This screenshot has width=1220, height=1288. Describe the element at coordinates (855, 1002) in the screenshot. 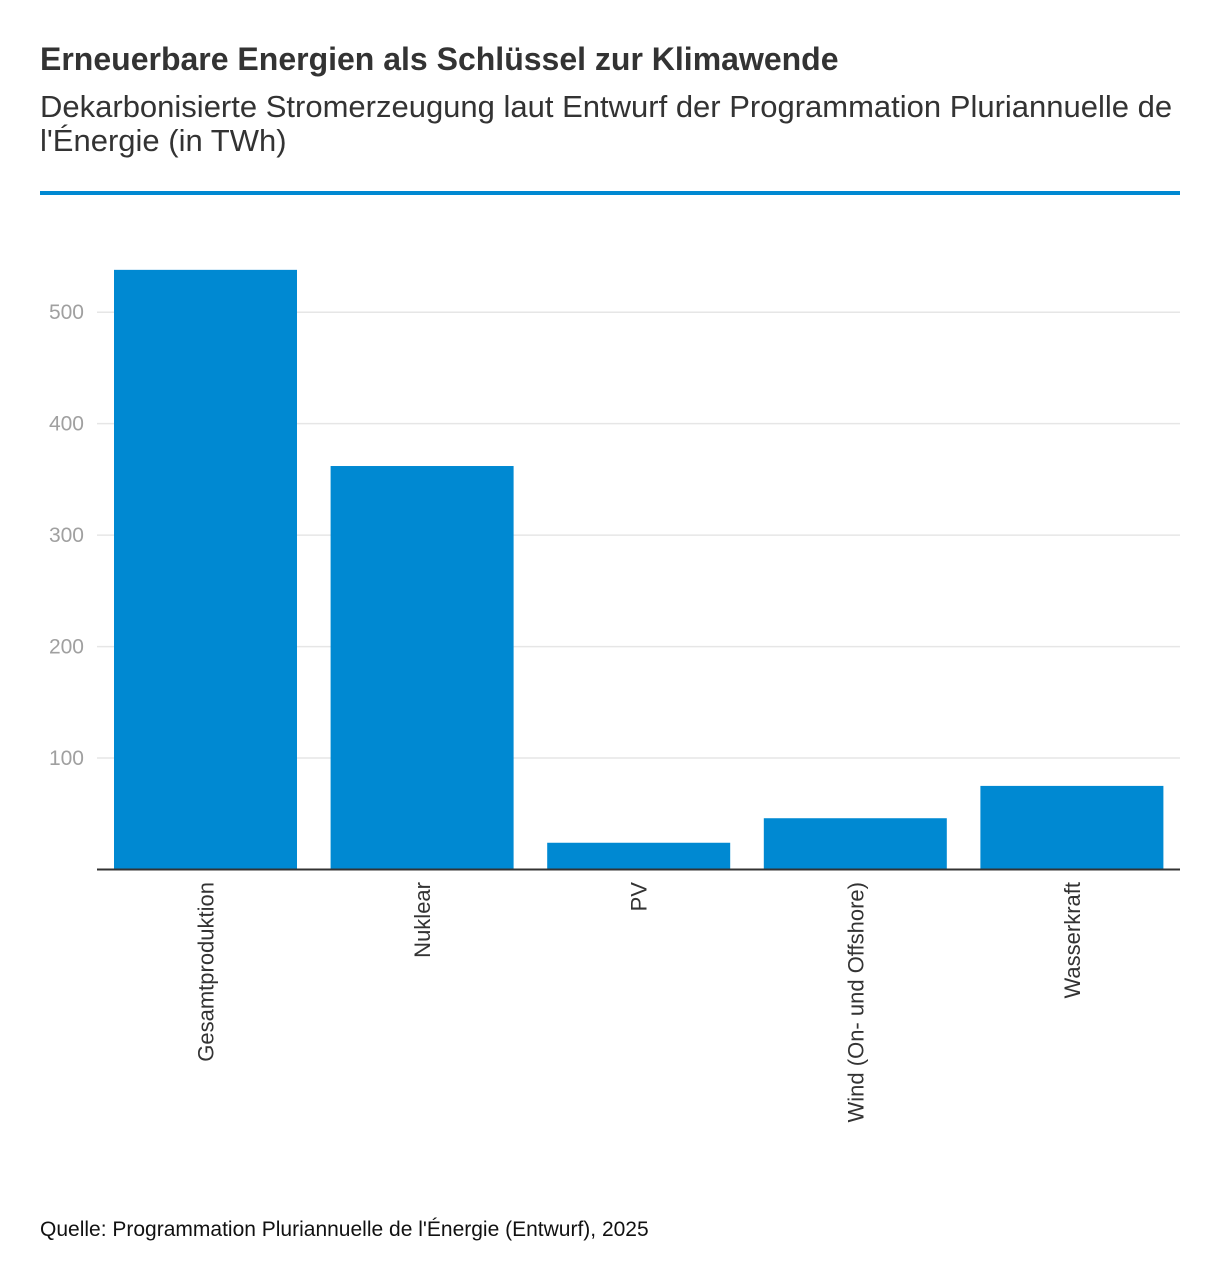

I see `x-category-label-3: Wind (On- und Offshore)` at that location.